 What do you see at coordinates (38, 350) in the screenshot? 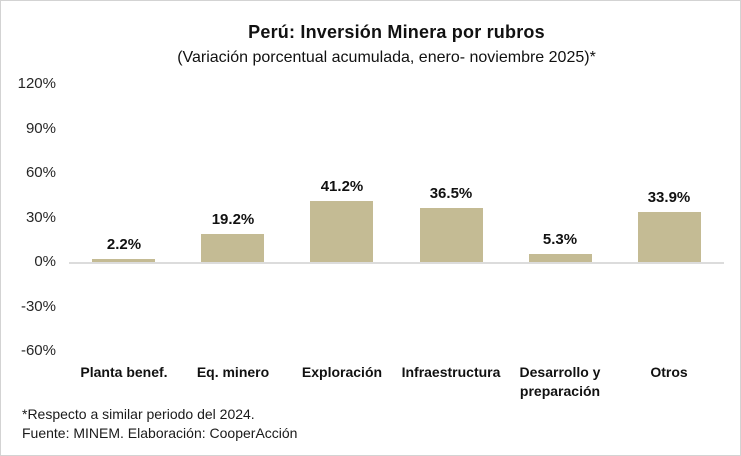
I see `y-tick-label: -60%` at bounding box center [38, 350].